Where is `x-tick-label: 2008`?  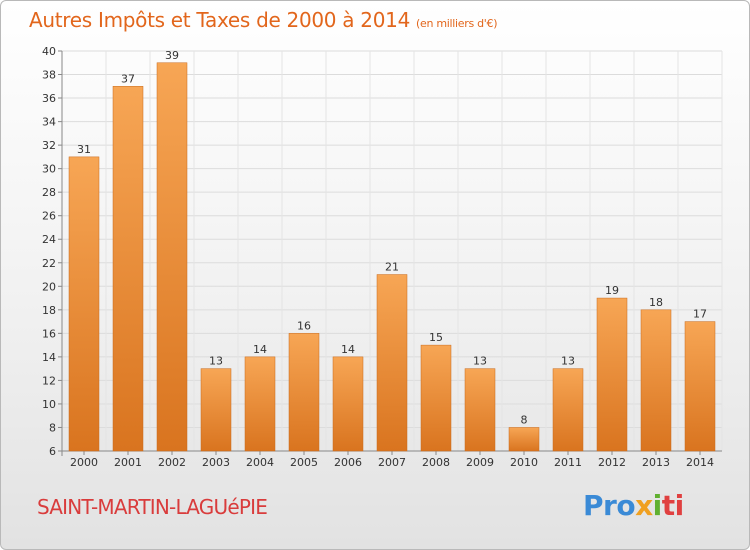 x-tick-label: 2008 is located at coordinates (436, 462).